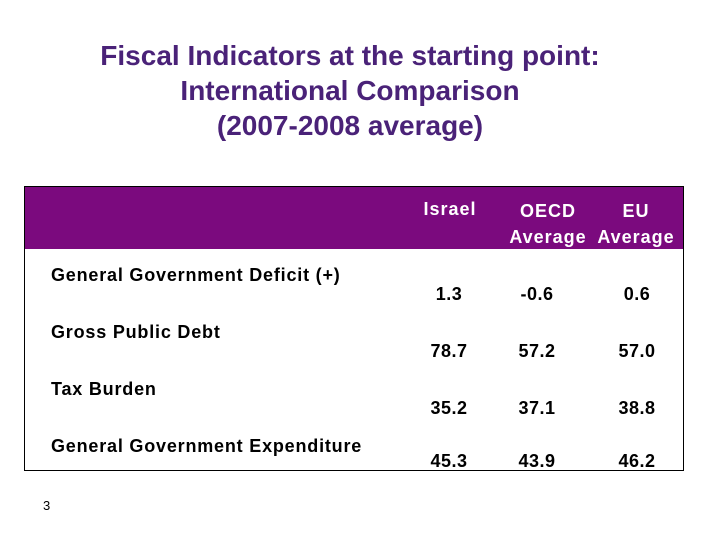  I want to click on column-header-oecd: OECD Average, so click(548, 224).